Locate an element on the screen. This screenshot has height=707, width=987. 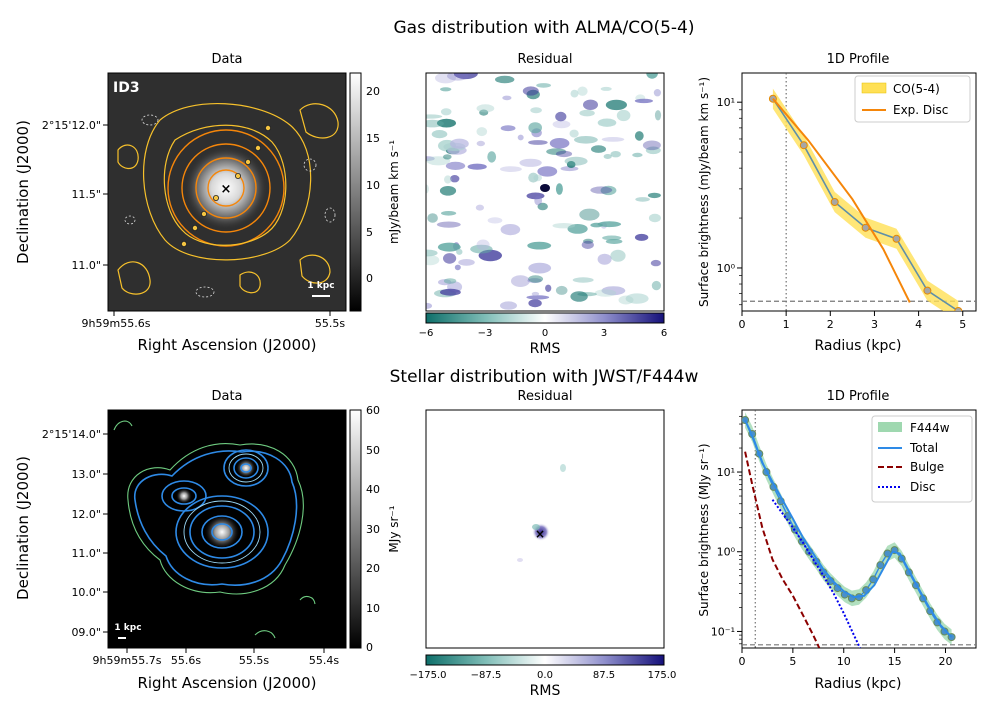
stellar-residual-centre-marker: × is located at coordinates (540, 534).